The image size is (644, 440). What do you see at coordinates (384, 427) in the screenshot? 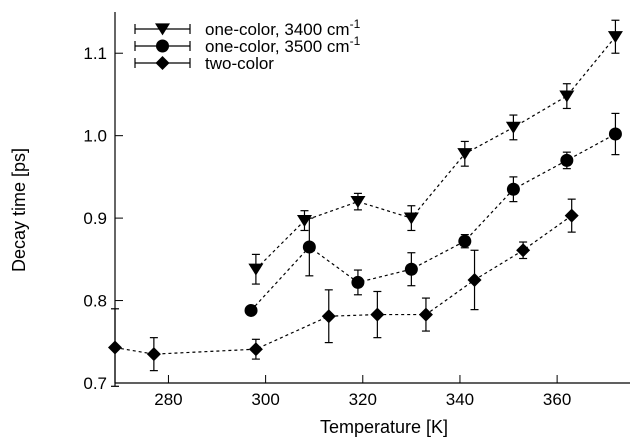
I see `x-axis-title: Temperature [K]` at bounding box center [384, 427].